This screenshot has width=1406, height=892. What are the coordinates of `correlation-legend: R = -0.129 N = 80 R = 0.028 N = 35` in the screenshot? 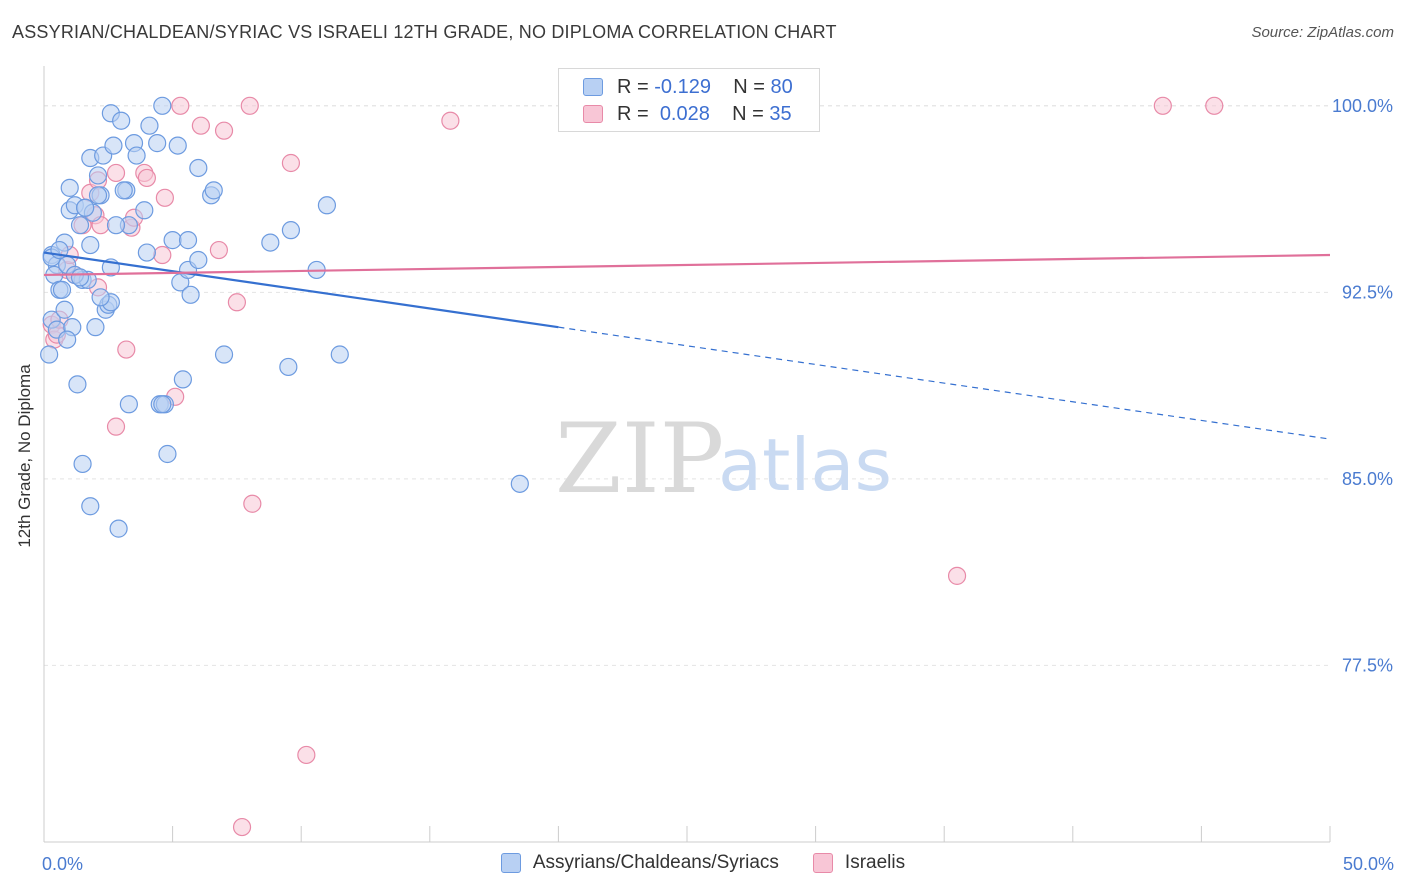 It's located at (689, 100).